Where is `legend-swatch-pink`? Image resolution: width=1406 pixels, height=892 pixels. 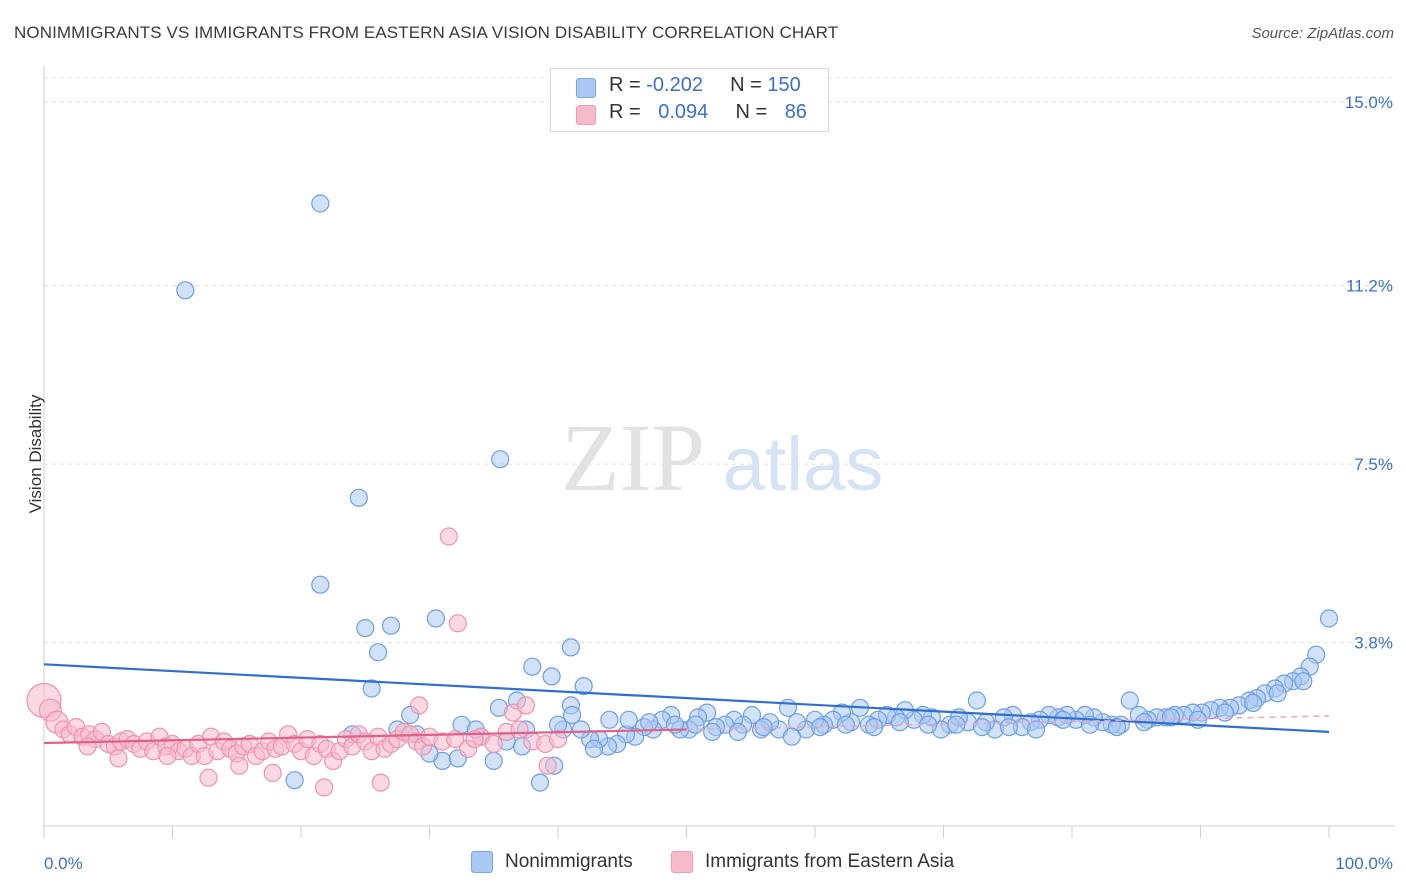
legend-swatch-pink is located at coordinates (586, 115).